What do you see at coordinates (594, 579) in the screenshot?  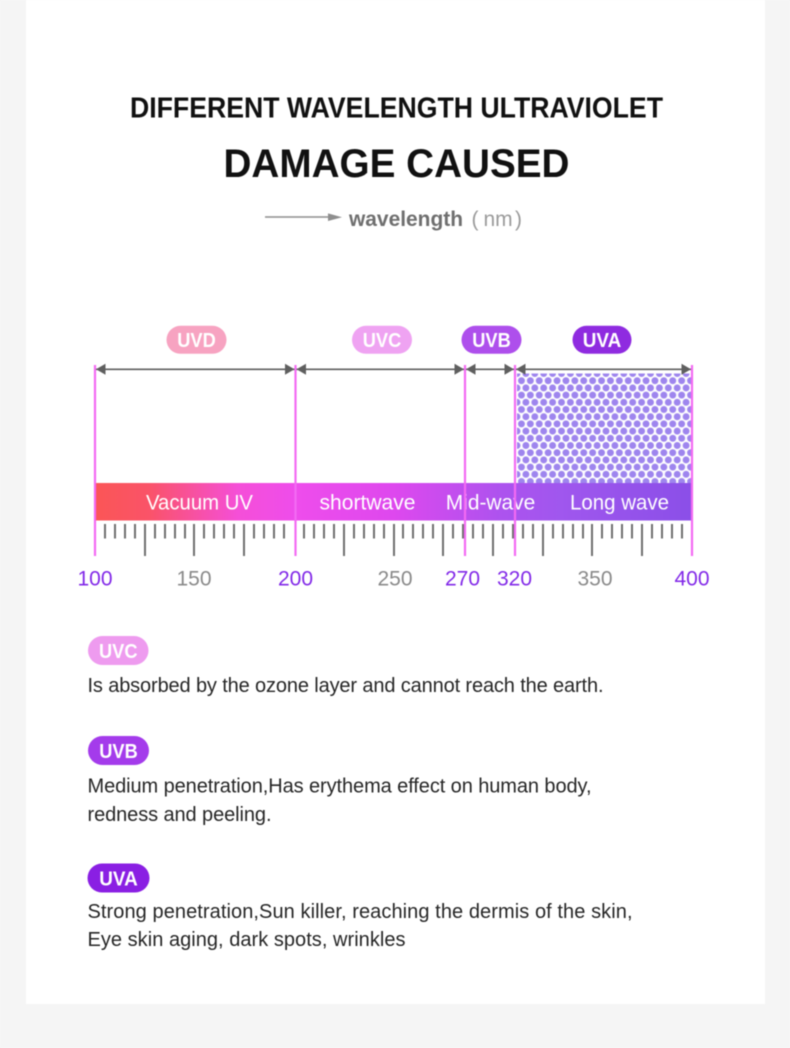 I see `svg-text: 350` at bounding box center [594, 579].